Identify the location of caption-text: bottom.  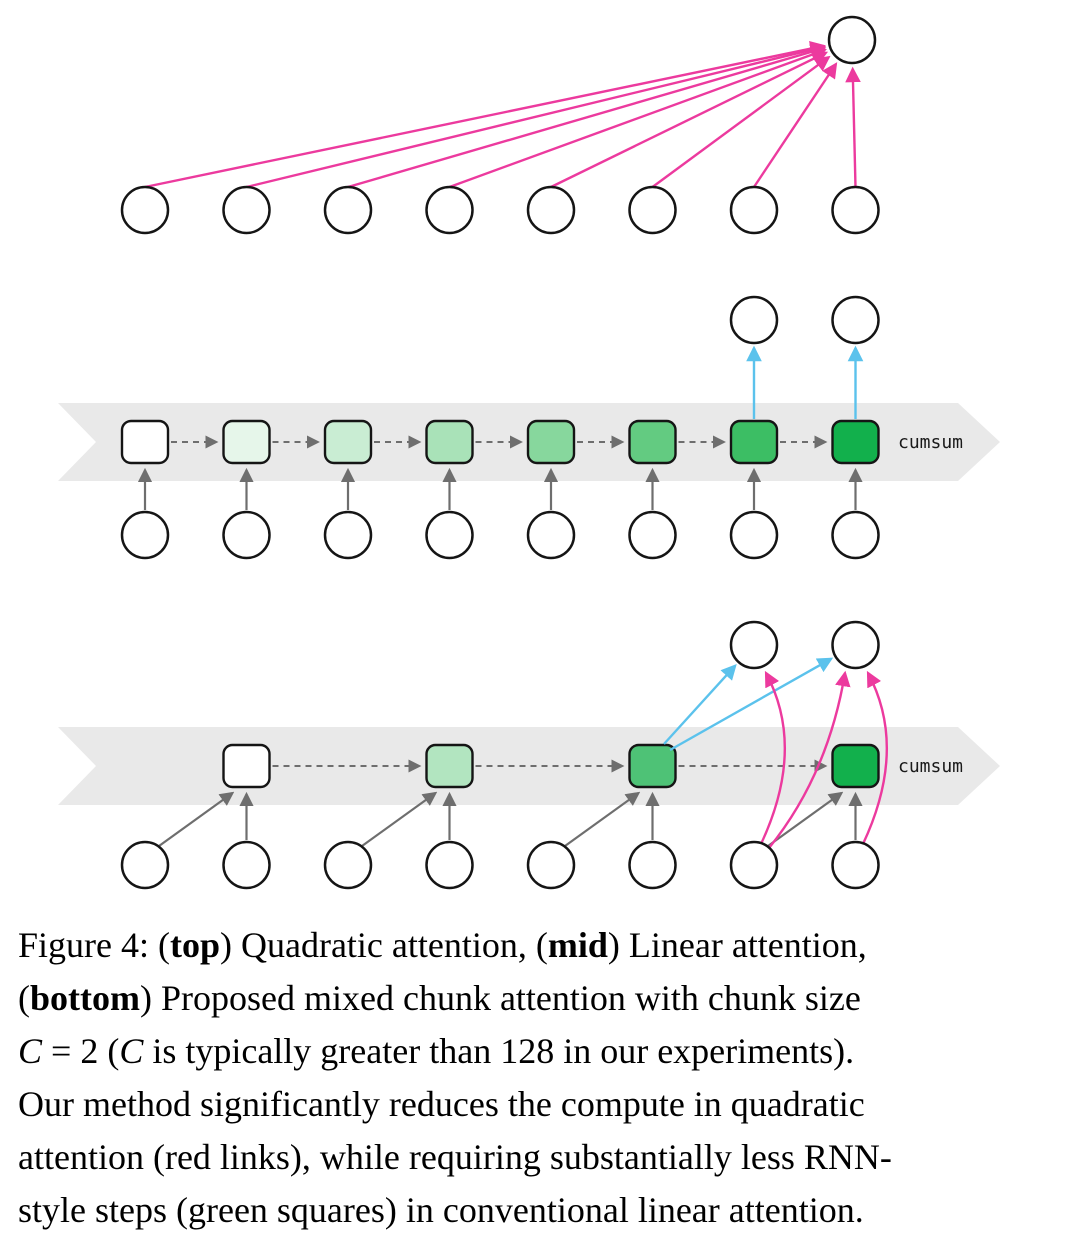
(85, 998).